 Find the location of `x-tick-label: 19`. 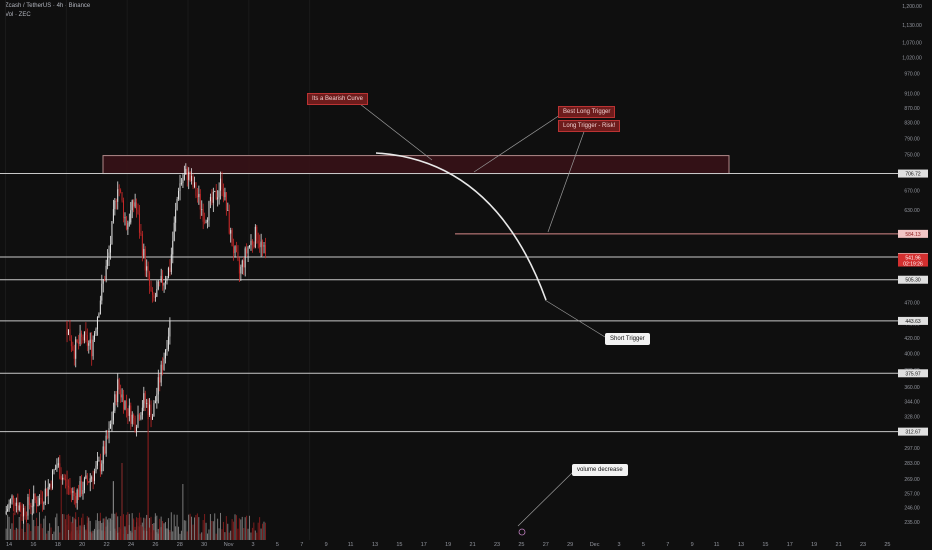

x-tick-label: 19 is located at coordinates (814, 545).